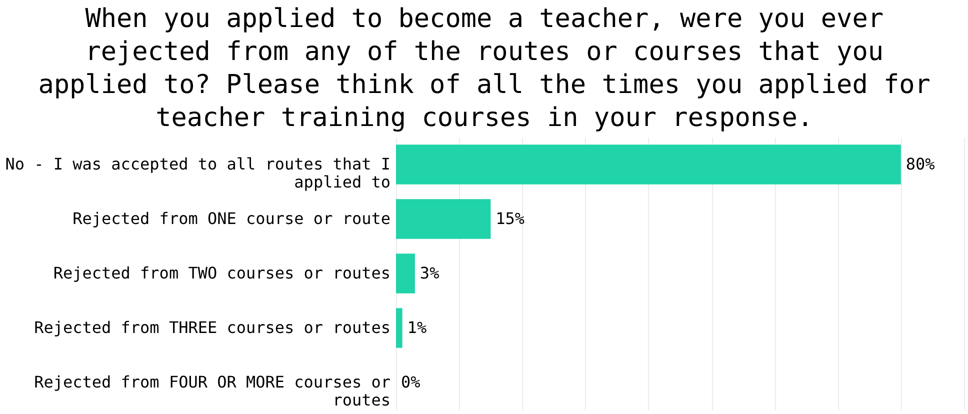 The height and width of the screenshot is (414, 968). What do you see at coordinates (411, 382) in the screenshot?
I see `data-label: 0%` at bounding box center [411, 382].